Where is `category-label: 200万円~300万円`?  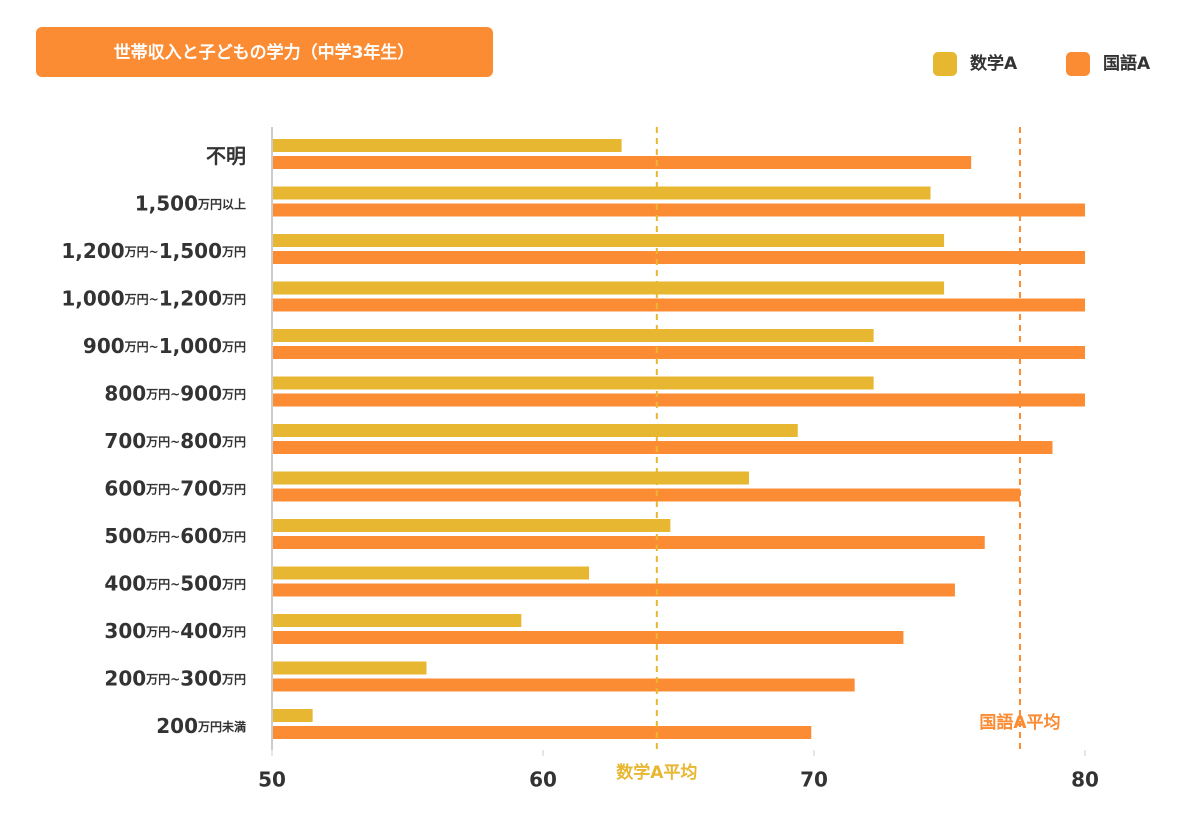 category-label: 200万円~300万円 is located at coordinates (175, 678).